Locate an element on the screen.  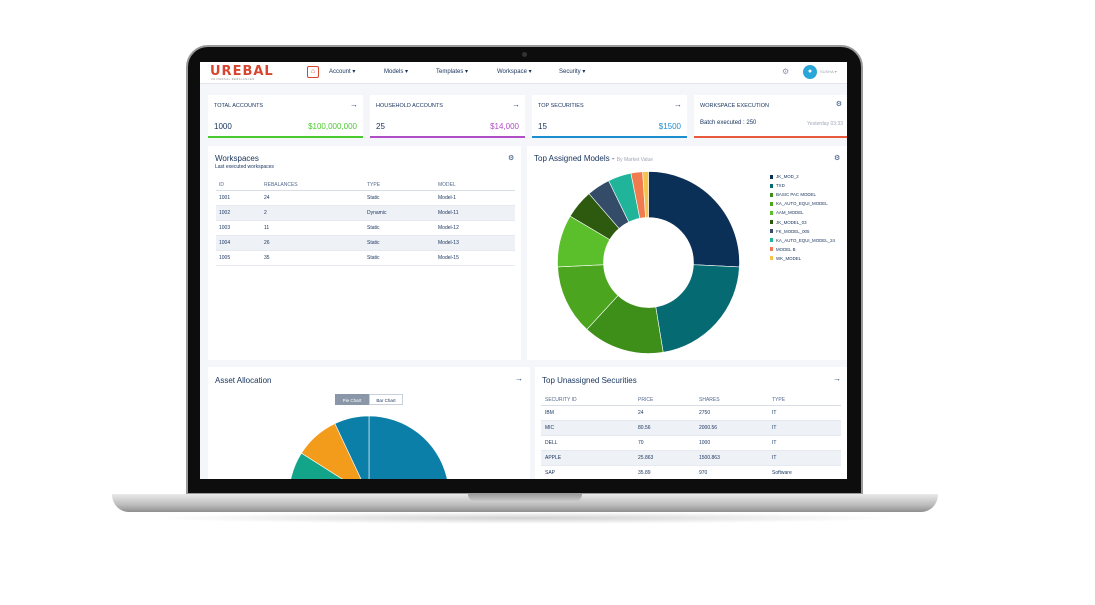
stat-title: TOTAL ACCOUNTS is located at coordinates (239, 106).